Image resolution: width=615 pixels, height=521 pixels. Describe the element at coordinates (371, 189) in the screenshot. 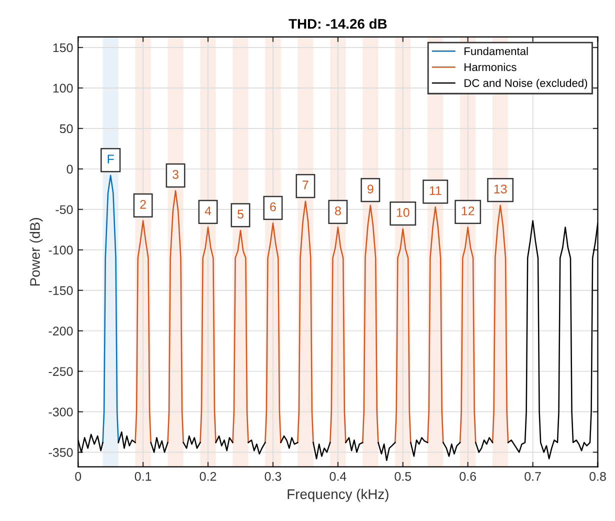

I see `annotation: 9` at that location.